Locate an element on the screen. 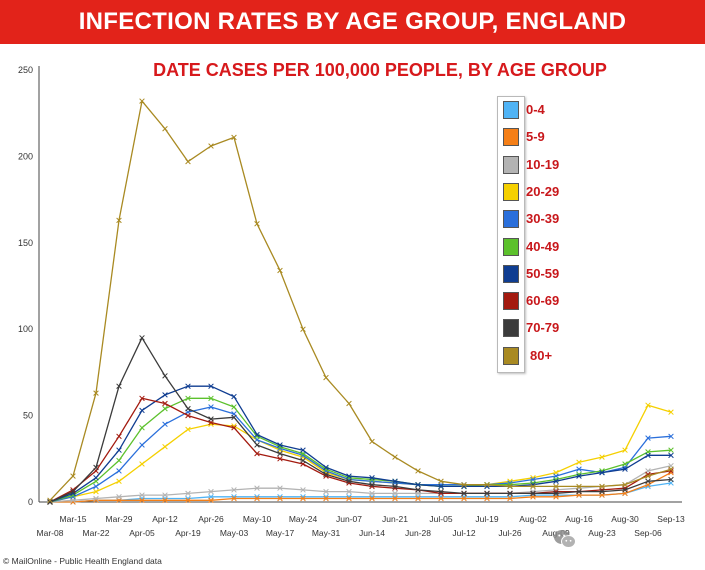  x-tick-label: Jun-28 is located at coordinates (418, 533).